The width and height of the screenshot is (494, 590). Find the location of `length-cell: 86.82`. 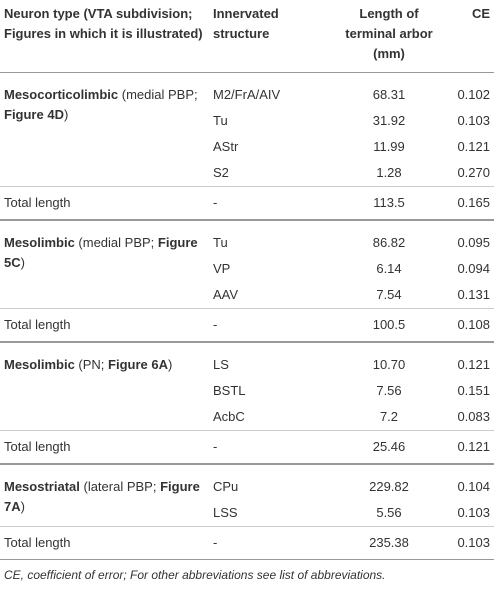

length-cell: 86.82 is located at coordinates (389, 242).